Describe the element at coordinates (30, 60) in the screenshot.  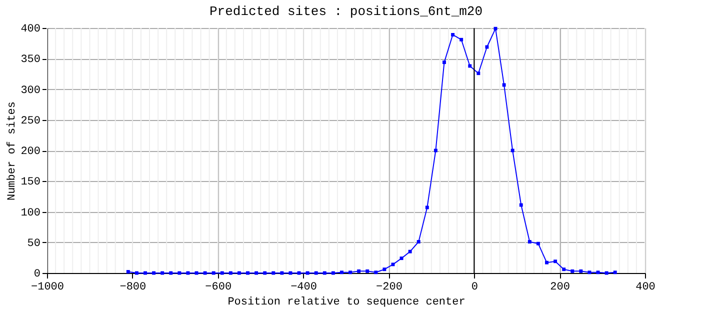
I see `y-tick-label: 350` at that location.